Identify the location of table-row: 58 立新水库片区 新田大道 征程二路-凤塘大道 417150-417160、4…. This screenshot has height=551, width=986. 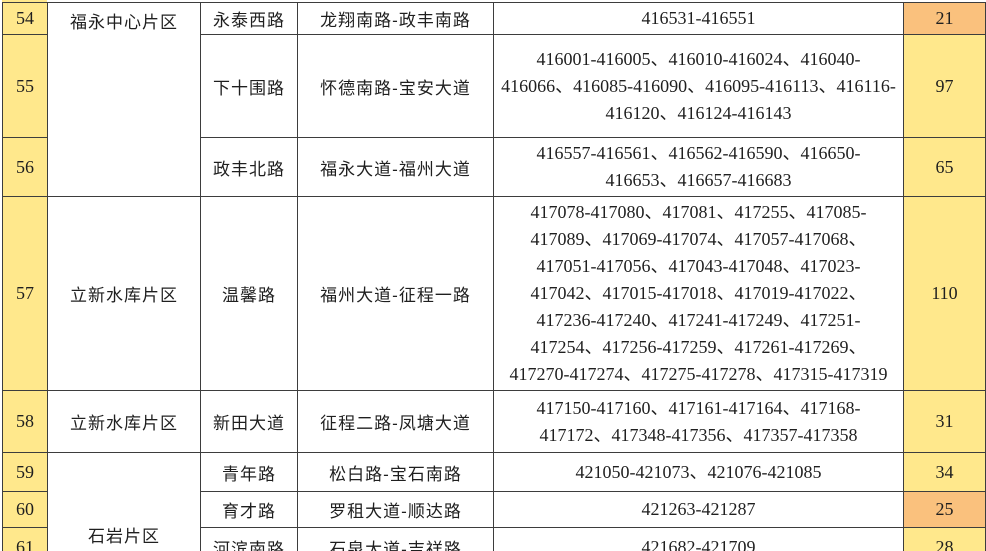
(494, 421).